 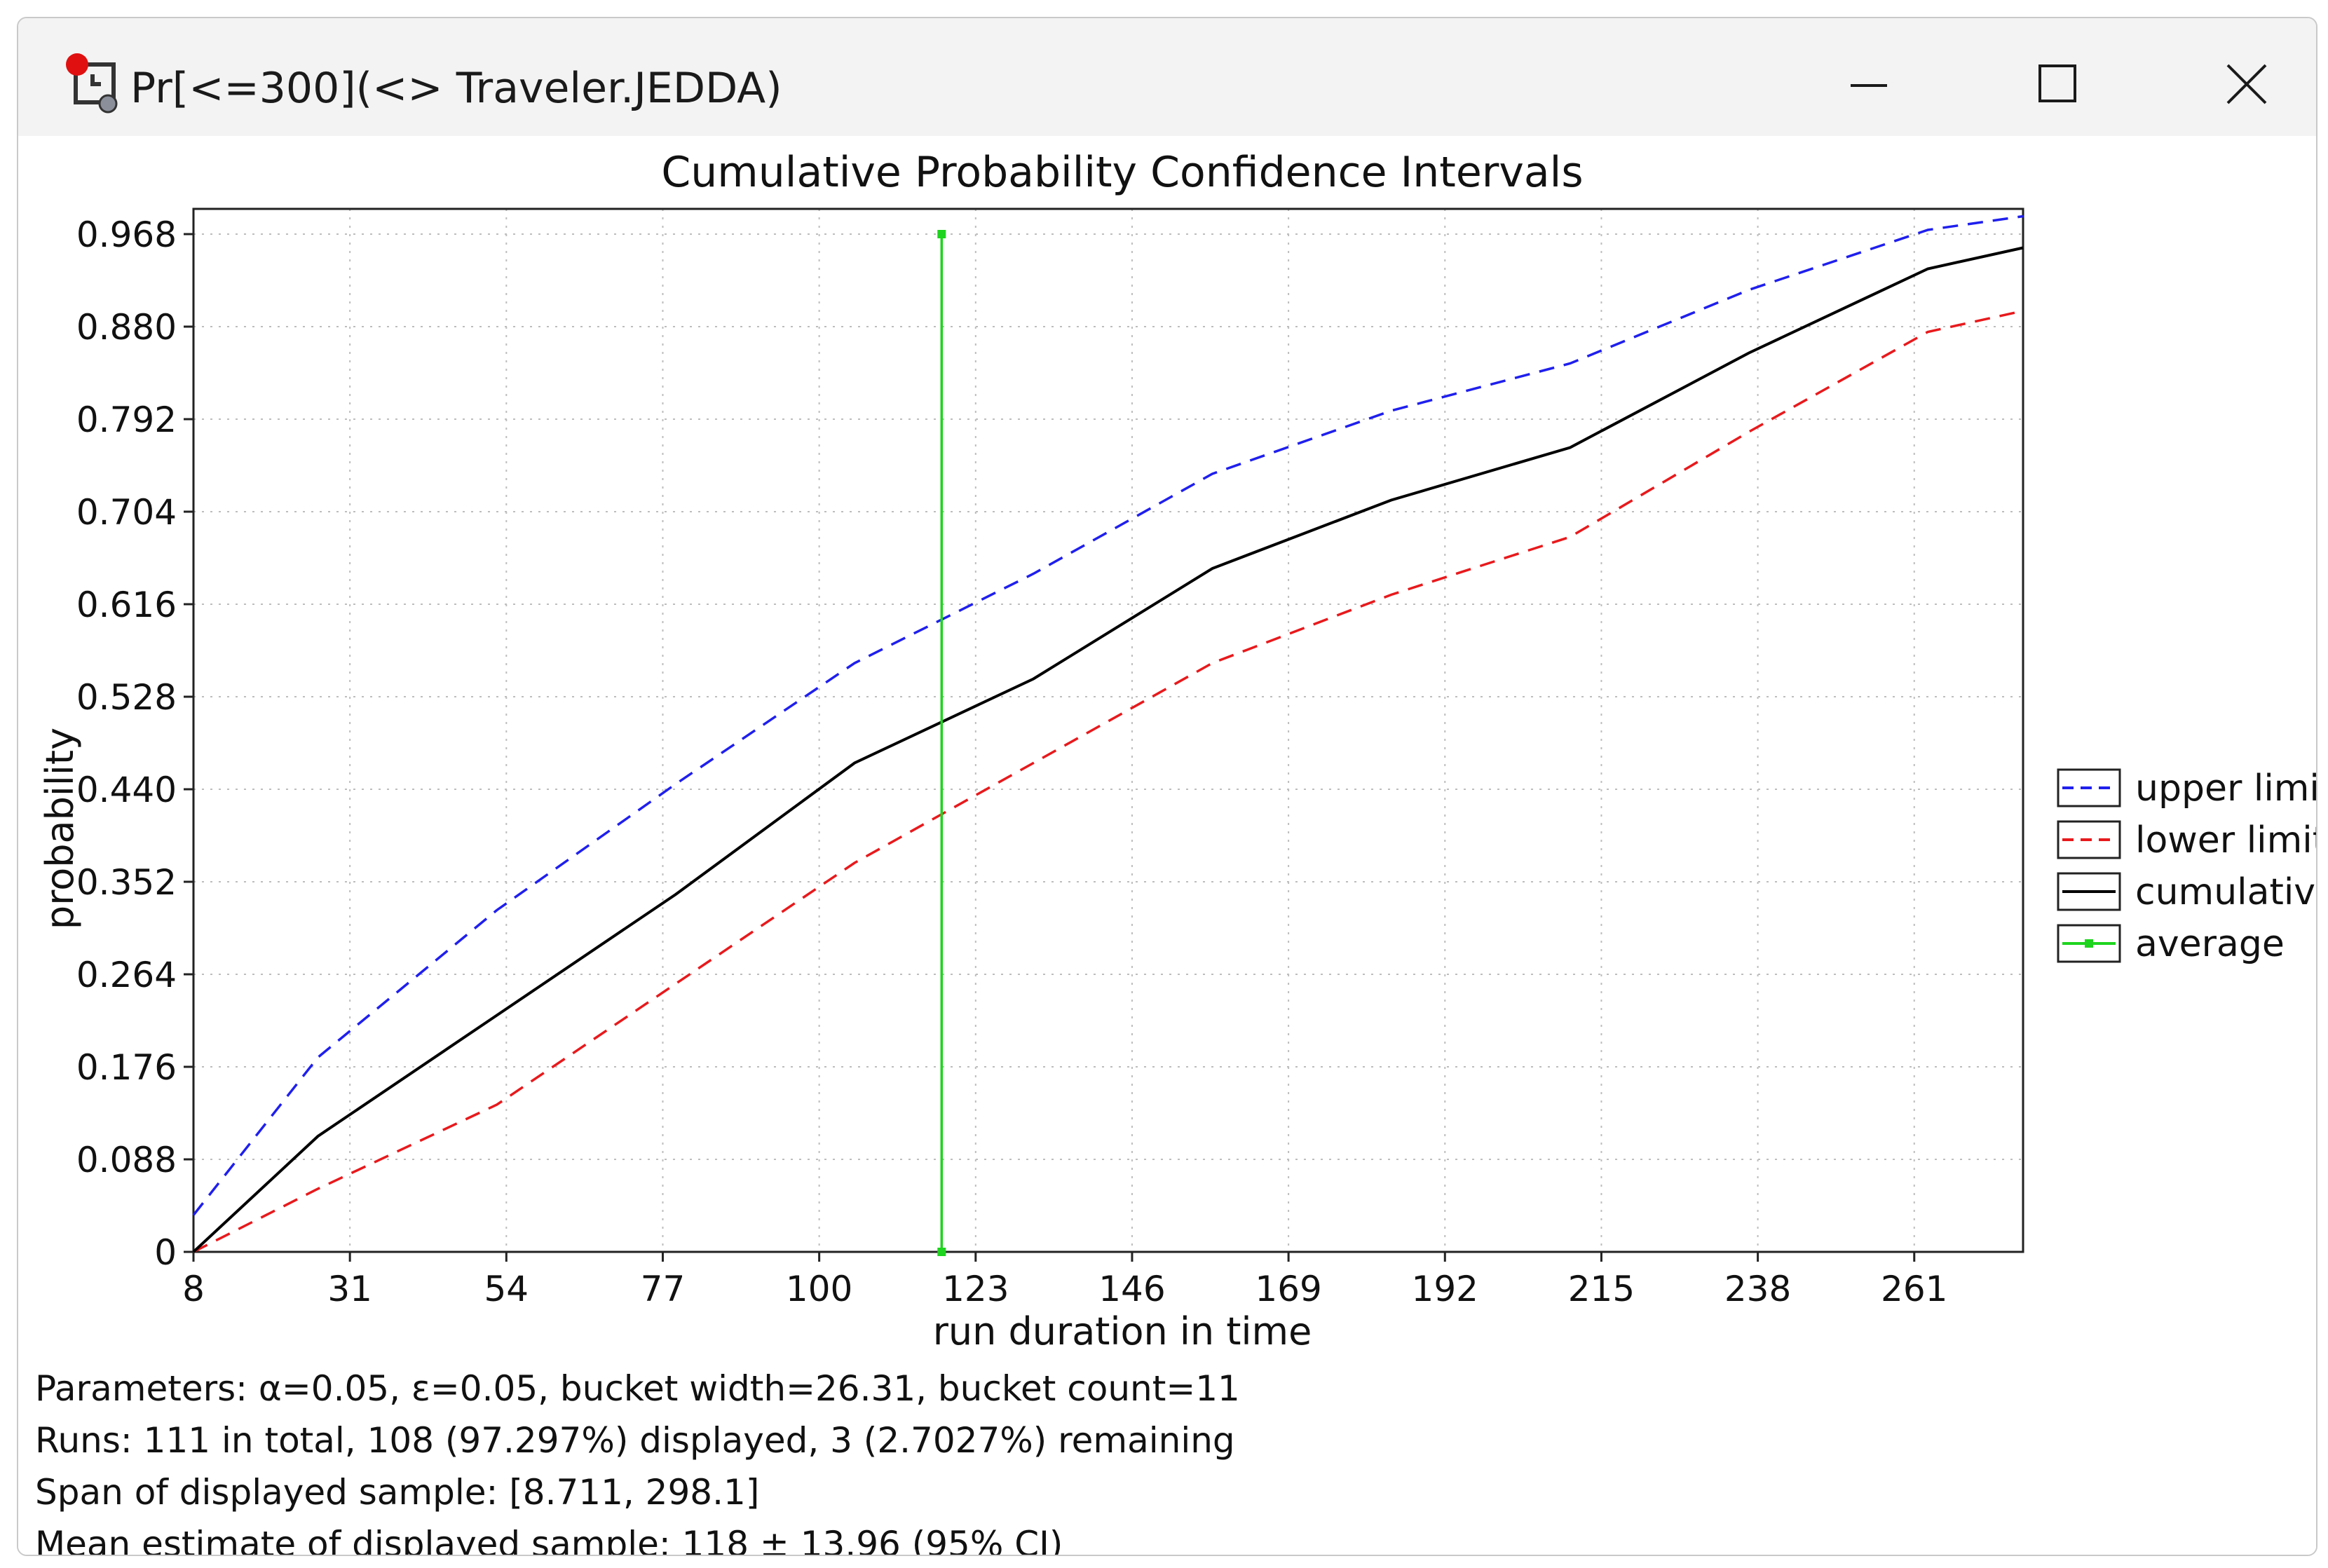 I want to click on legend-label-cumulative: cumulative, so click(x=2226, y=892).